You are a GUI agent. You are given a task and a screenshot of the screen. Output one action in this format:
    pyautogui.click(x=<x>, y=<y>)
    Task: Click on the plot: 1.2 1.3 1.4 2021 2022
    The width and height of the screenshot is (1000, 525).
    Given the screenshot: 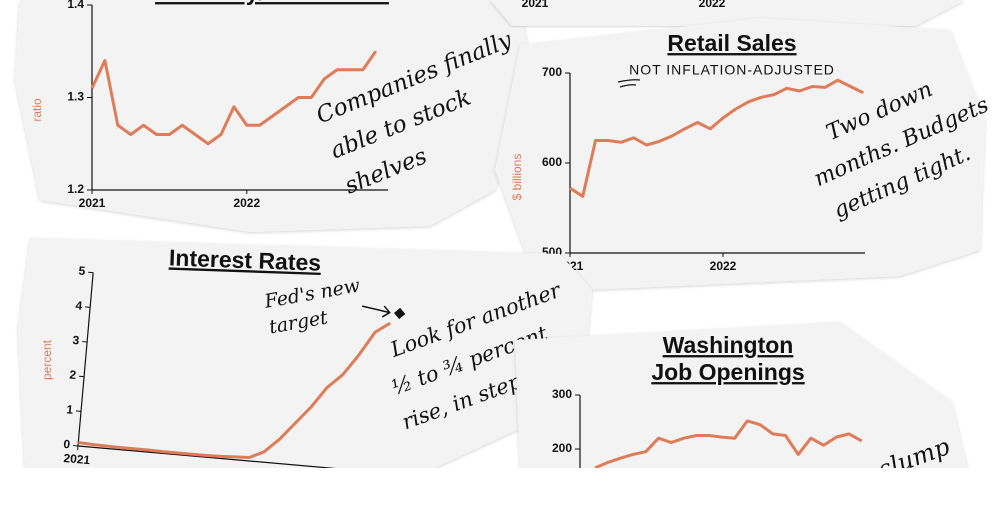 What is the action you would take?
    pyautogui.click(x=227, y=105)
    